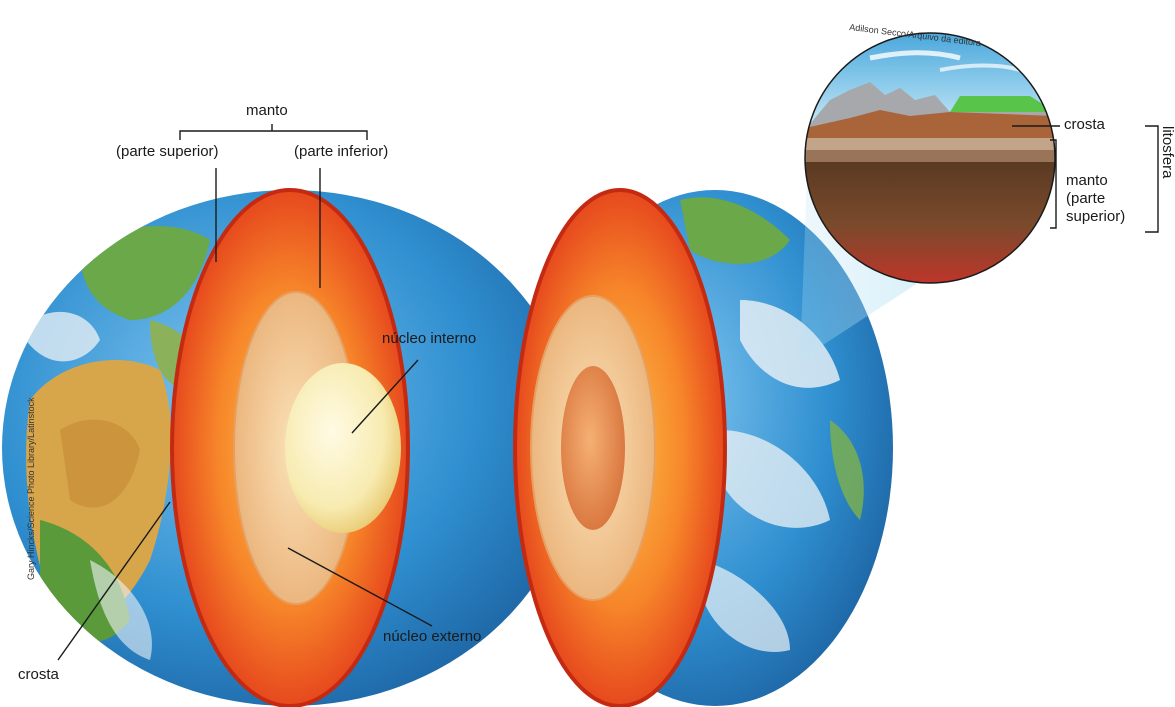 Image resolution: width=1175 pixels, height=707 pixels. I want to click on leader-nucleo-interno, so click(385, 396).